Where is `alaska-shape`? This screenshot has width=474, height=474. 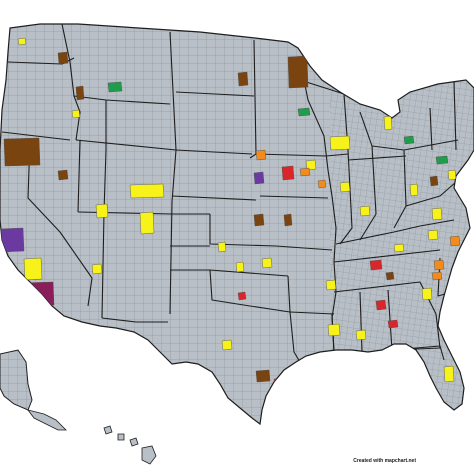 alaska-shape is located at coordinates (33, 390).